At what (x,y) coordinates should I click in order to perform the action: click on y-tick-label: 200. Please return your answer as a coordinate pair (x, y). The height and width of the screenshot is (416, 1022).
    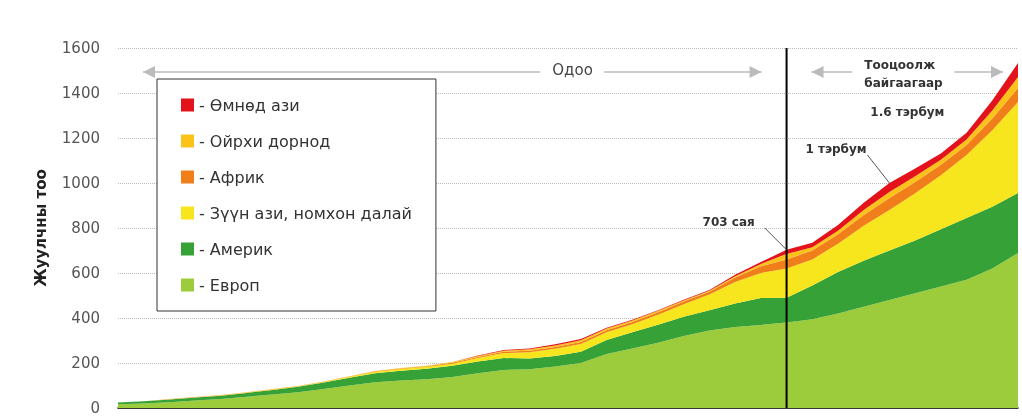
    Looking at the image, I should click on (85, 363).